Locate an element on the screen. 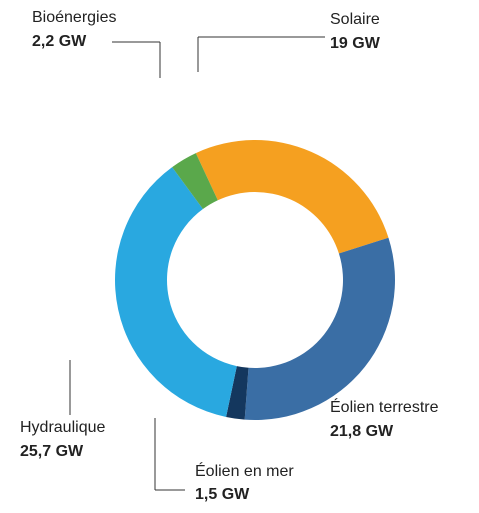 Image resolution: width=479 pixels, height=513 pixels. value-label: 25,7 GW is located at coordinates (52, 451).